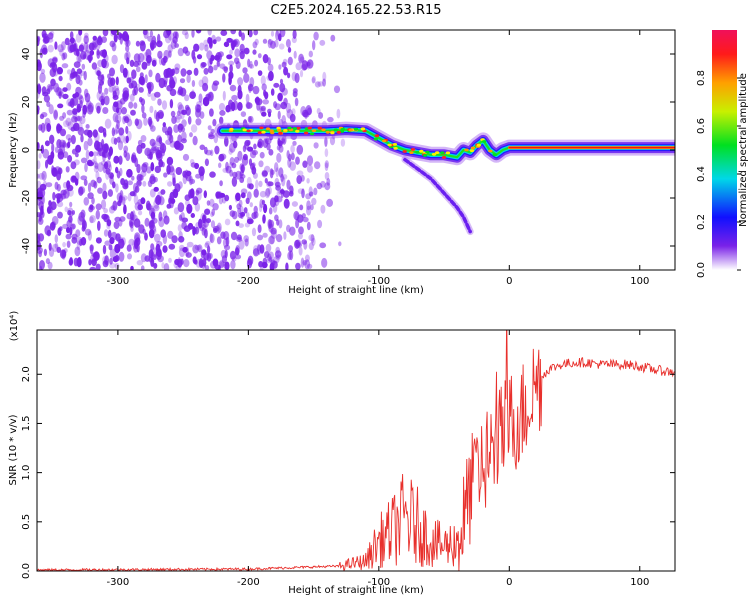  I want to click on colorbar-gradient, so click(724, 150).